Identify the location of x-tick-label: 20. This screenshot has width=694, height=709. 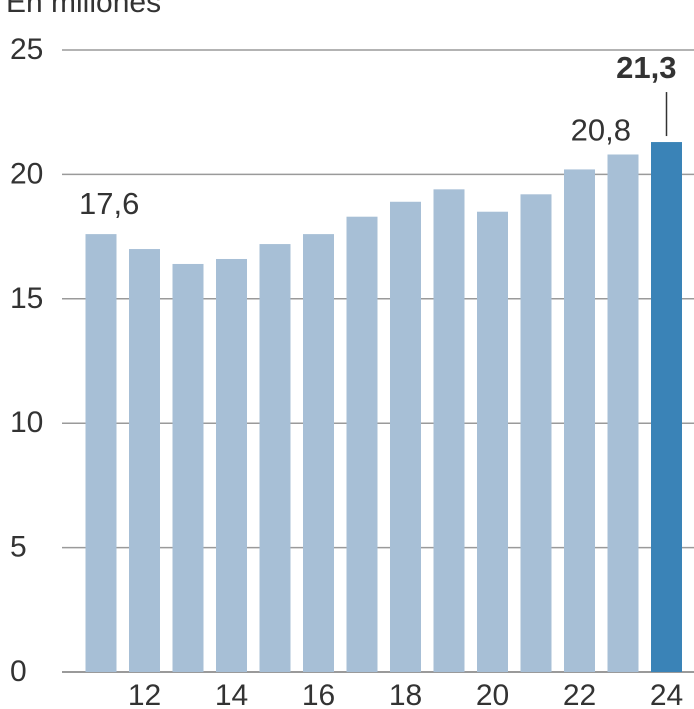
(492, 694).